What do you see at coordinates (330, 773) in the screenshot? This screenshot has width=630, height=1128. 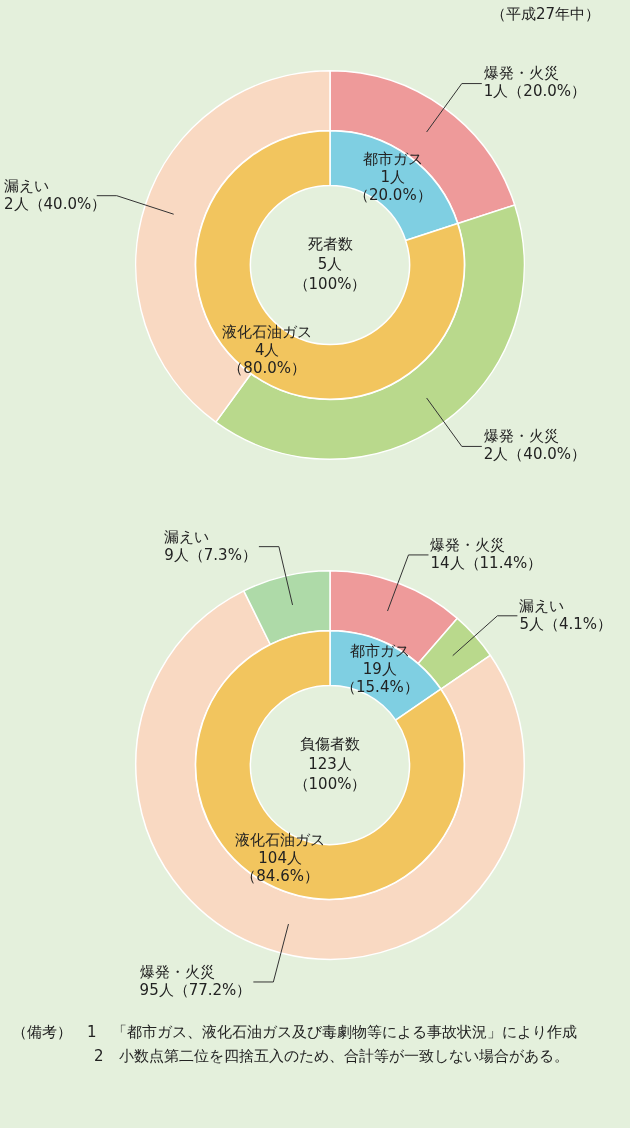 I see `text: 123人（100%）` at bounding box center [330, 773].